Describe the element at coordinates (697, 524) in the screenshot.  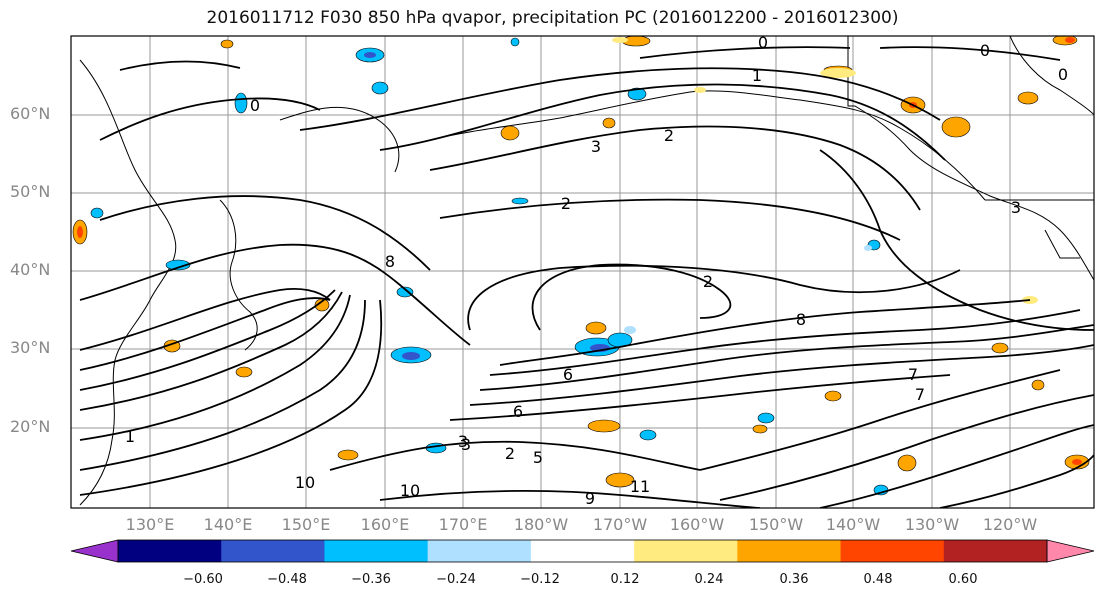
I see `lon-label-160w: 160°W` at that location.